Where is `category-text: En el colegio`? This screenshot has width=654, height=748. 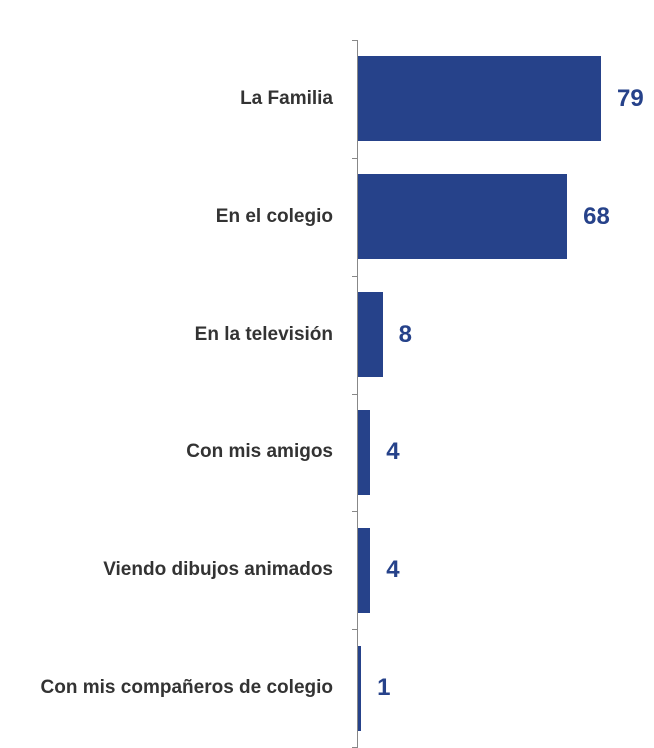
category-text: En el colegio is located at coordinates (274, 216).